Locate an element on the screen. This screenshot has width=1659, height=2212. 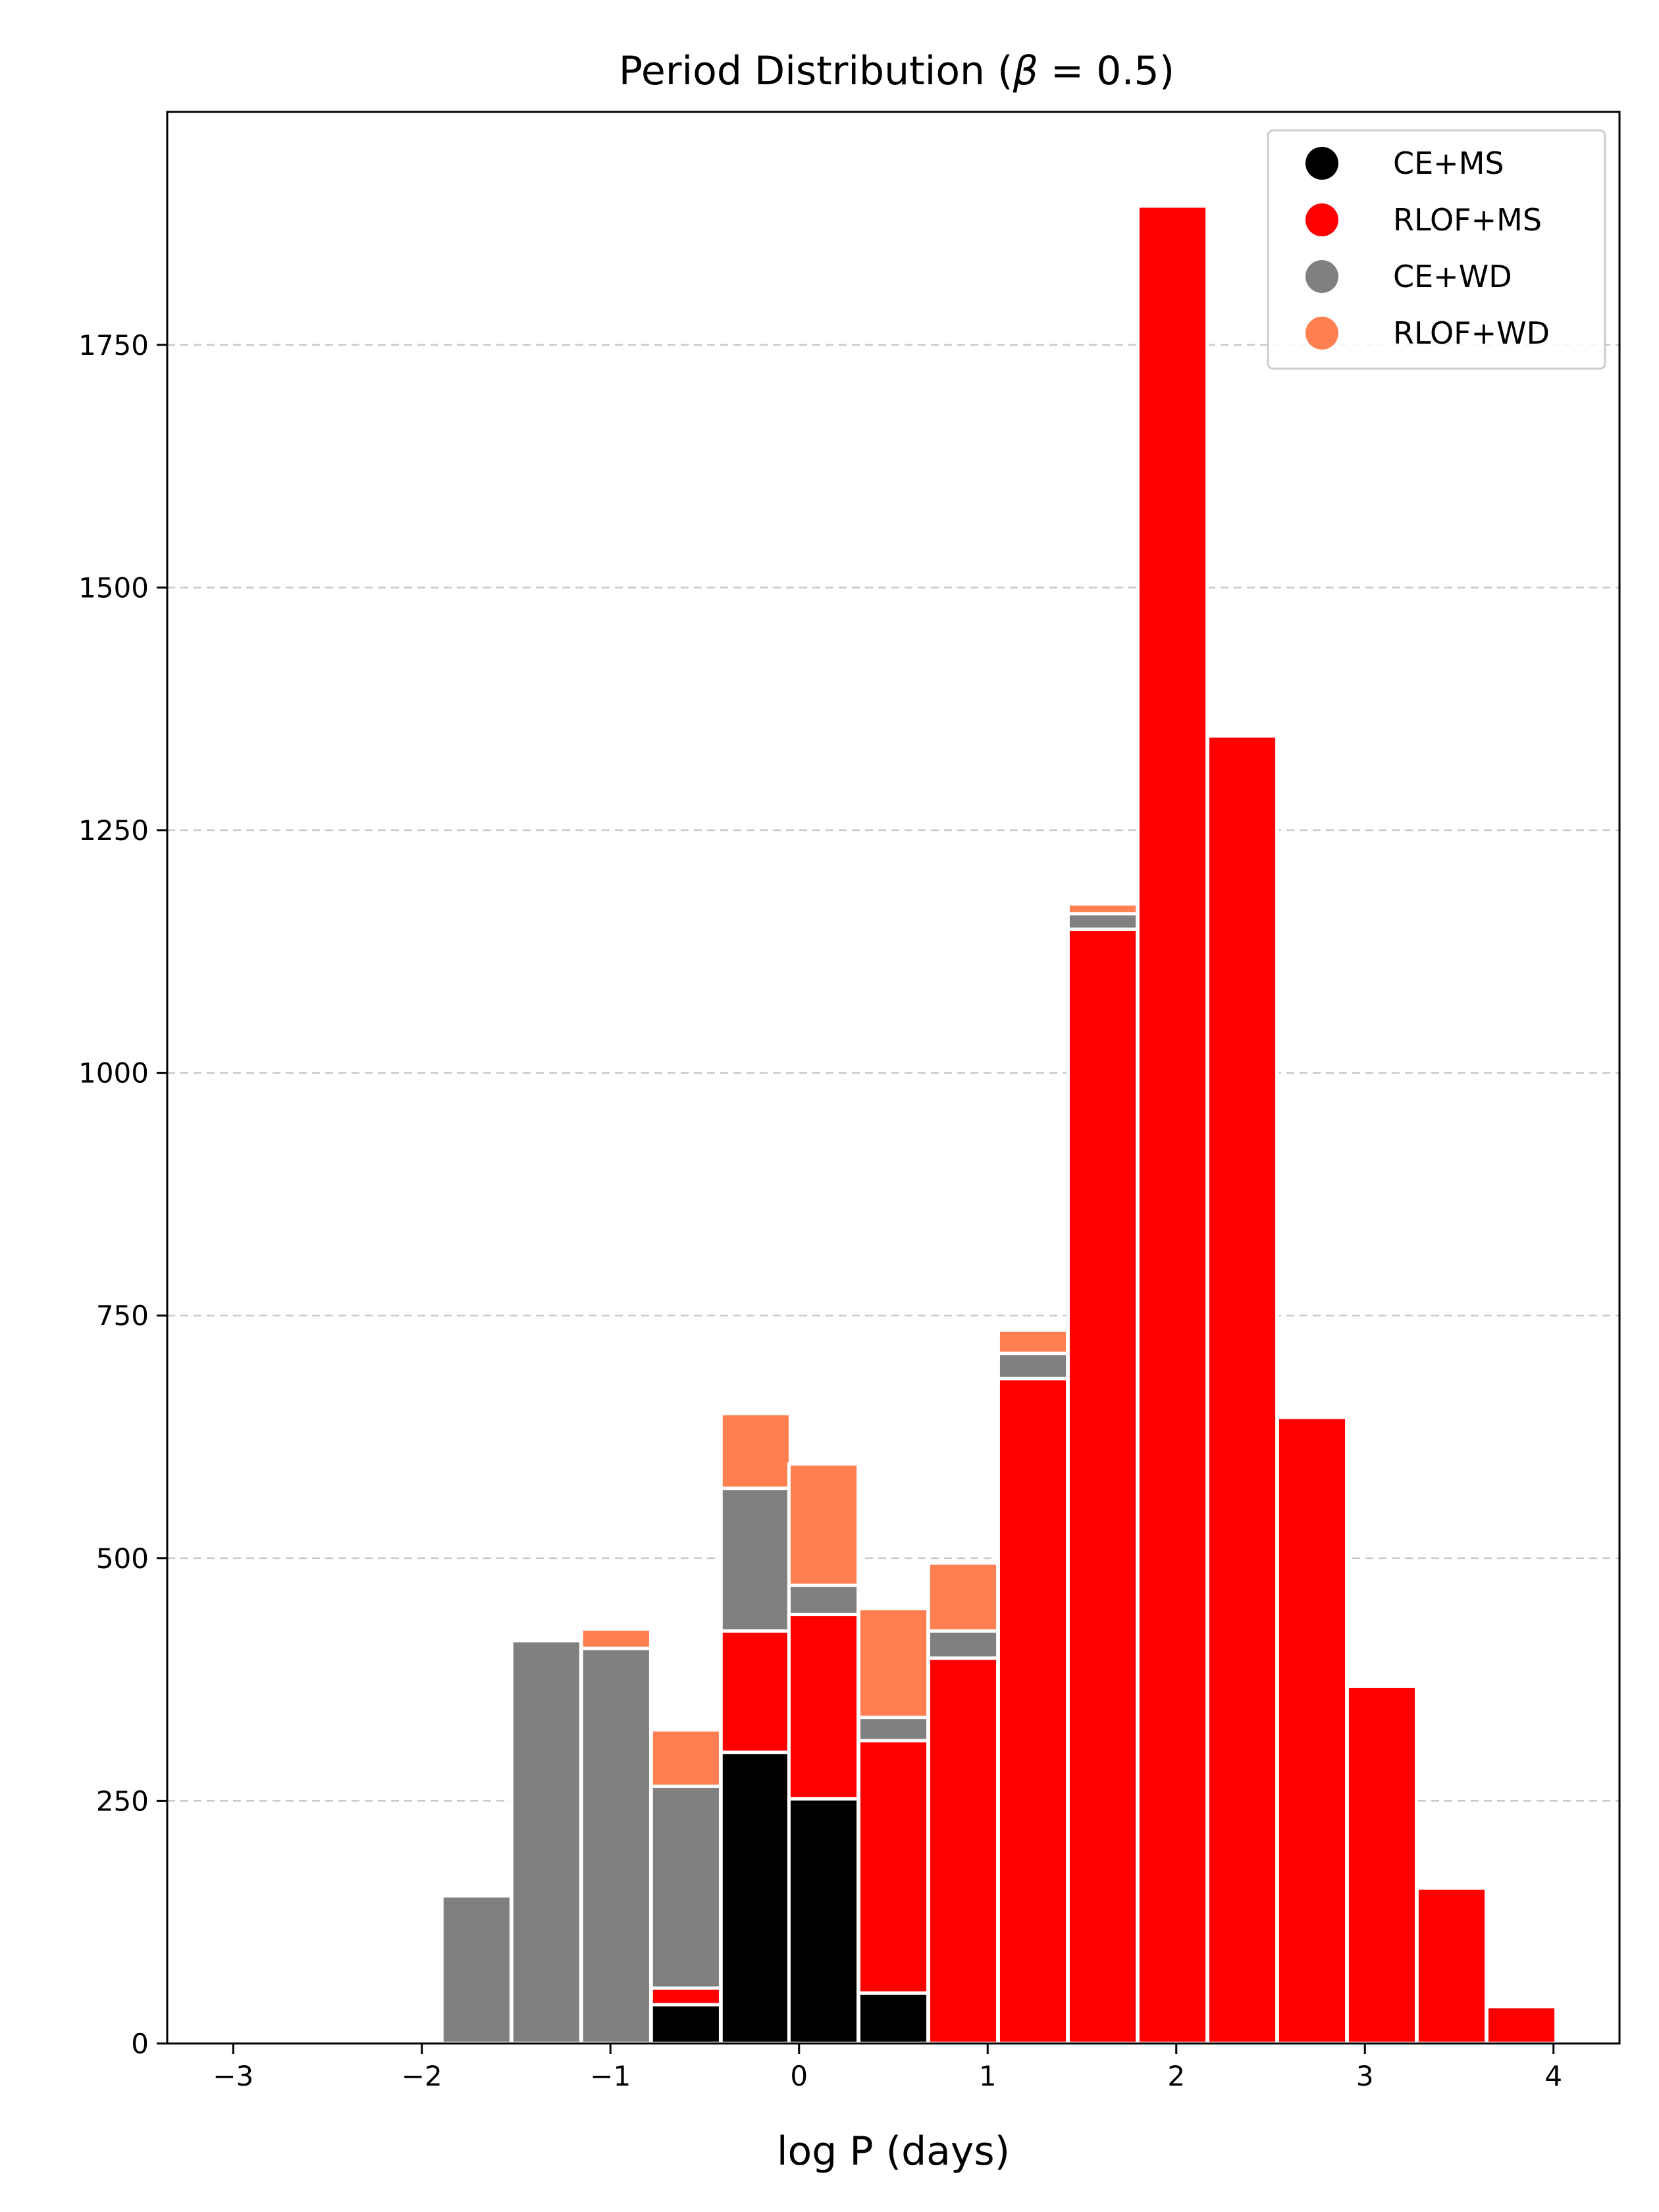
legend-label-rlof-wd: RLOF+WD is located at coordinates (1471, 333).